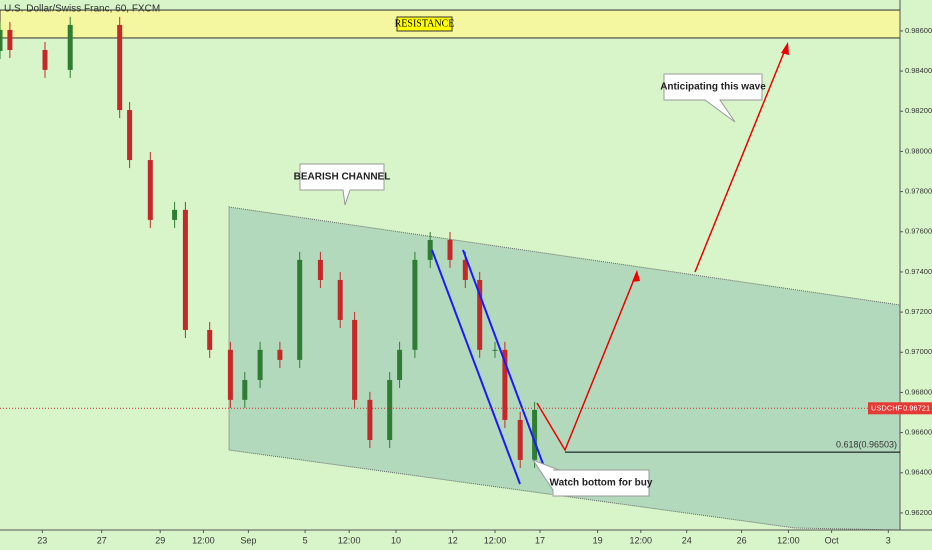  I want to click on price-value: 0.96721, so click(916, 407).